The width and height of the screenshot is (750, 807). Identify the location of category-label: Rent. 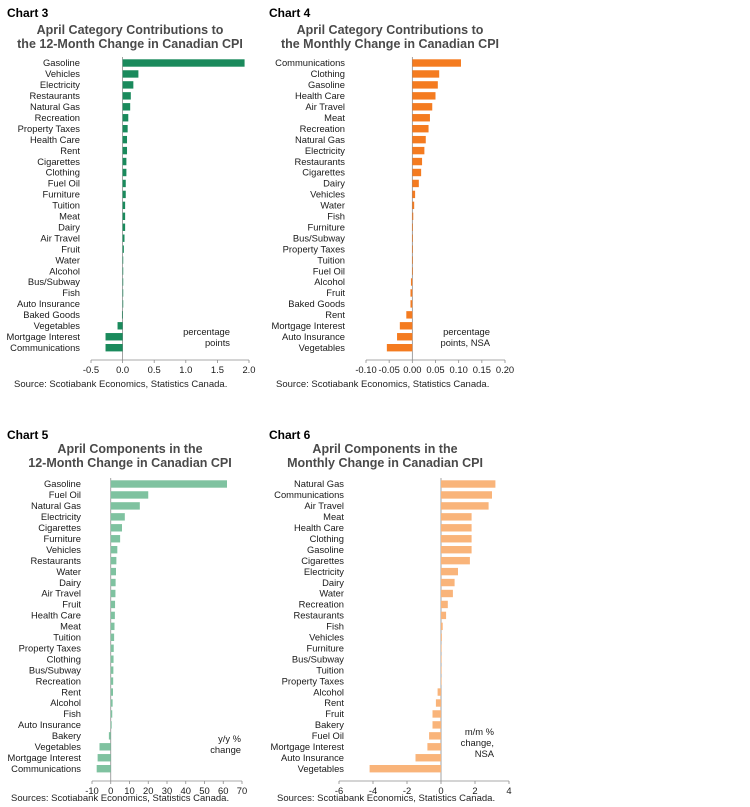
(71, 691).